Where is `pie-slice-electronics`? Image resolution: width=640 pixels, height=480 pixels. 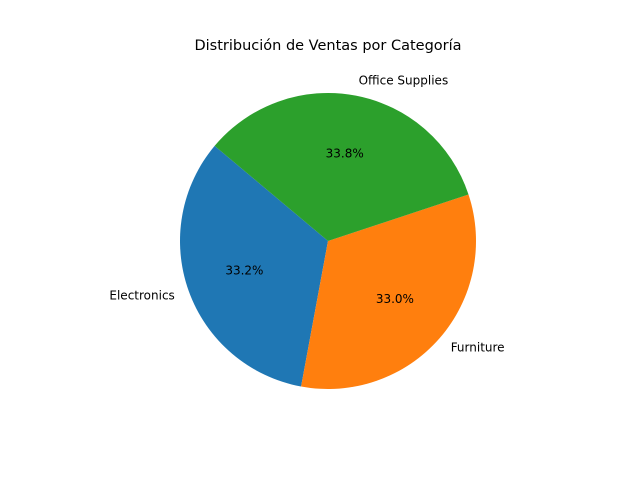
pie-slice-electronics is located at coordinates (254, 266).